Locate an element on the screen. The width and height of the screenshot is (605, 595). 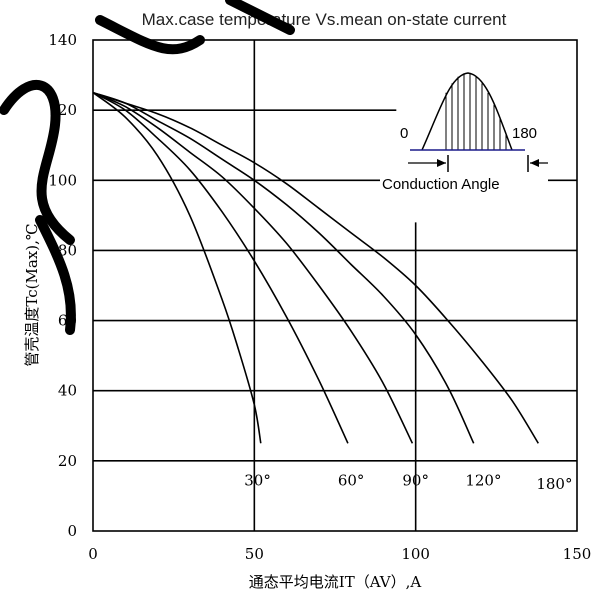
x-axis-label: 通态平均电流IT（AV）,A is located at coordinates (335, 582).